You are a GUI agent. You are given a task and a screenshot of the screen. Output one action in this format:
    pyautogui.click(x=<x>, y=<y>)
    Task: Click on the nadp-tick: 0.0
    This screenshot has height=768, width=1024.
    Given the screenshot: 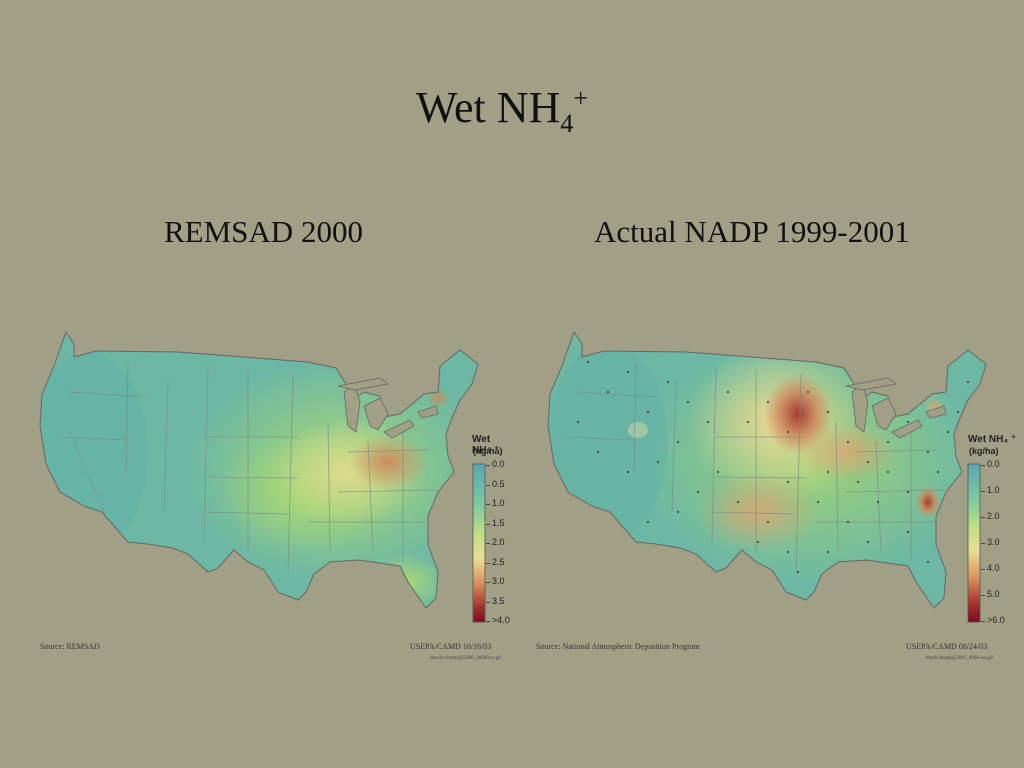 What is the action you would take?
    pyautogui.click(x=990, y=464)
    